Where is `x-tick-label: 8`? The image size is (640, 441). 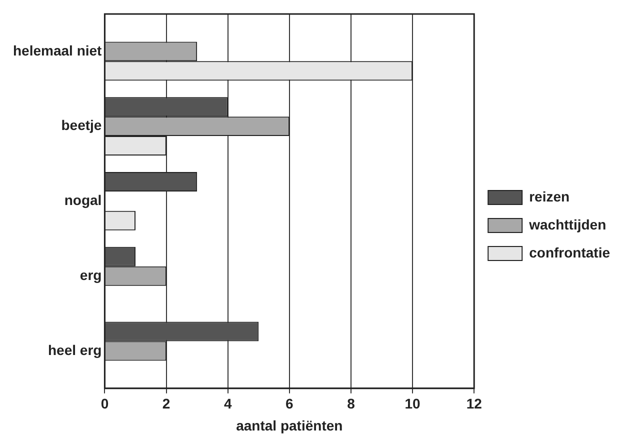 x-tick-label: 8 is located at coordinates (351, 404).